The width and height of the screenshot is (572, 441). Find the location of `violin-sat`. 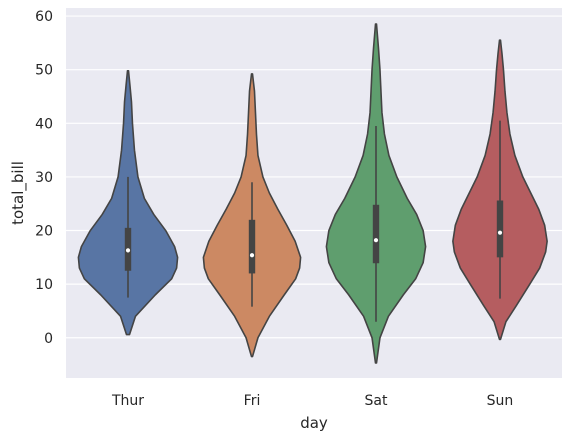

violin-sat is located at coordinates (376, 193).